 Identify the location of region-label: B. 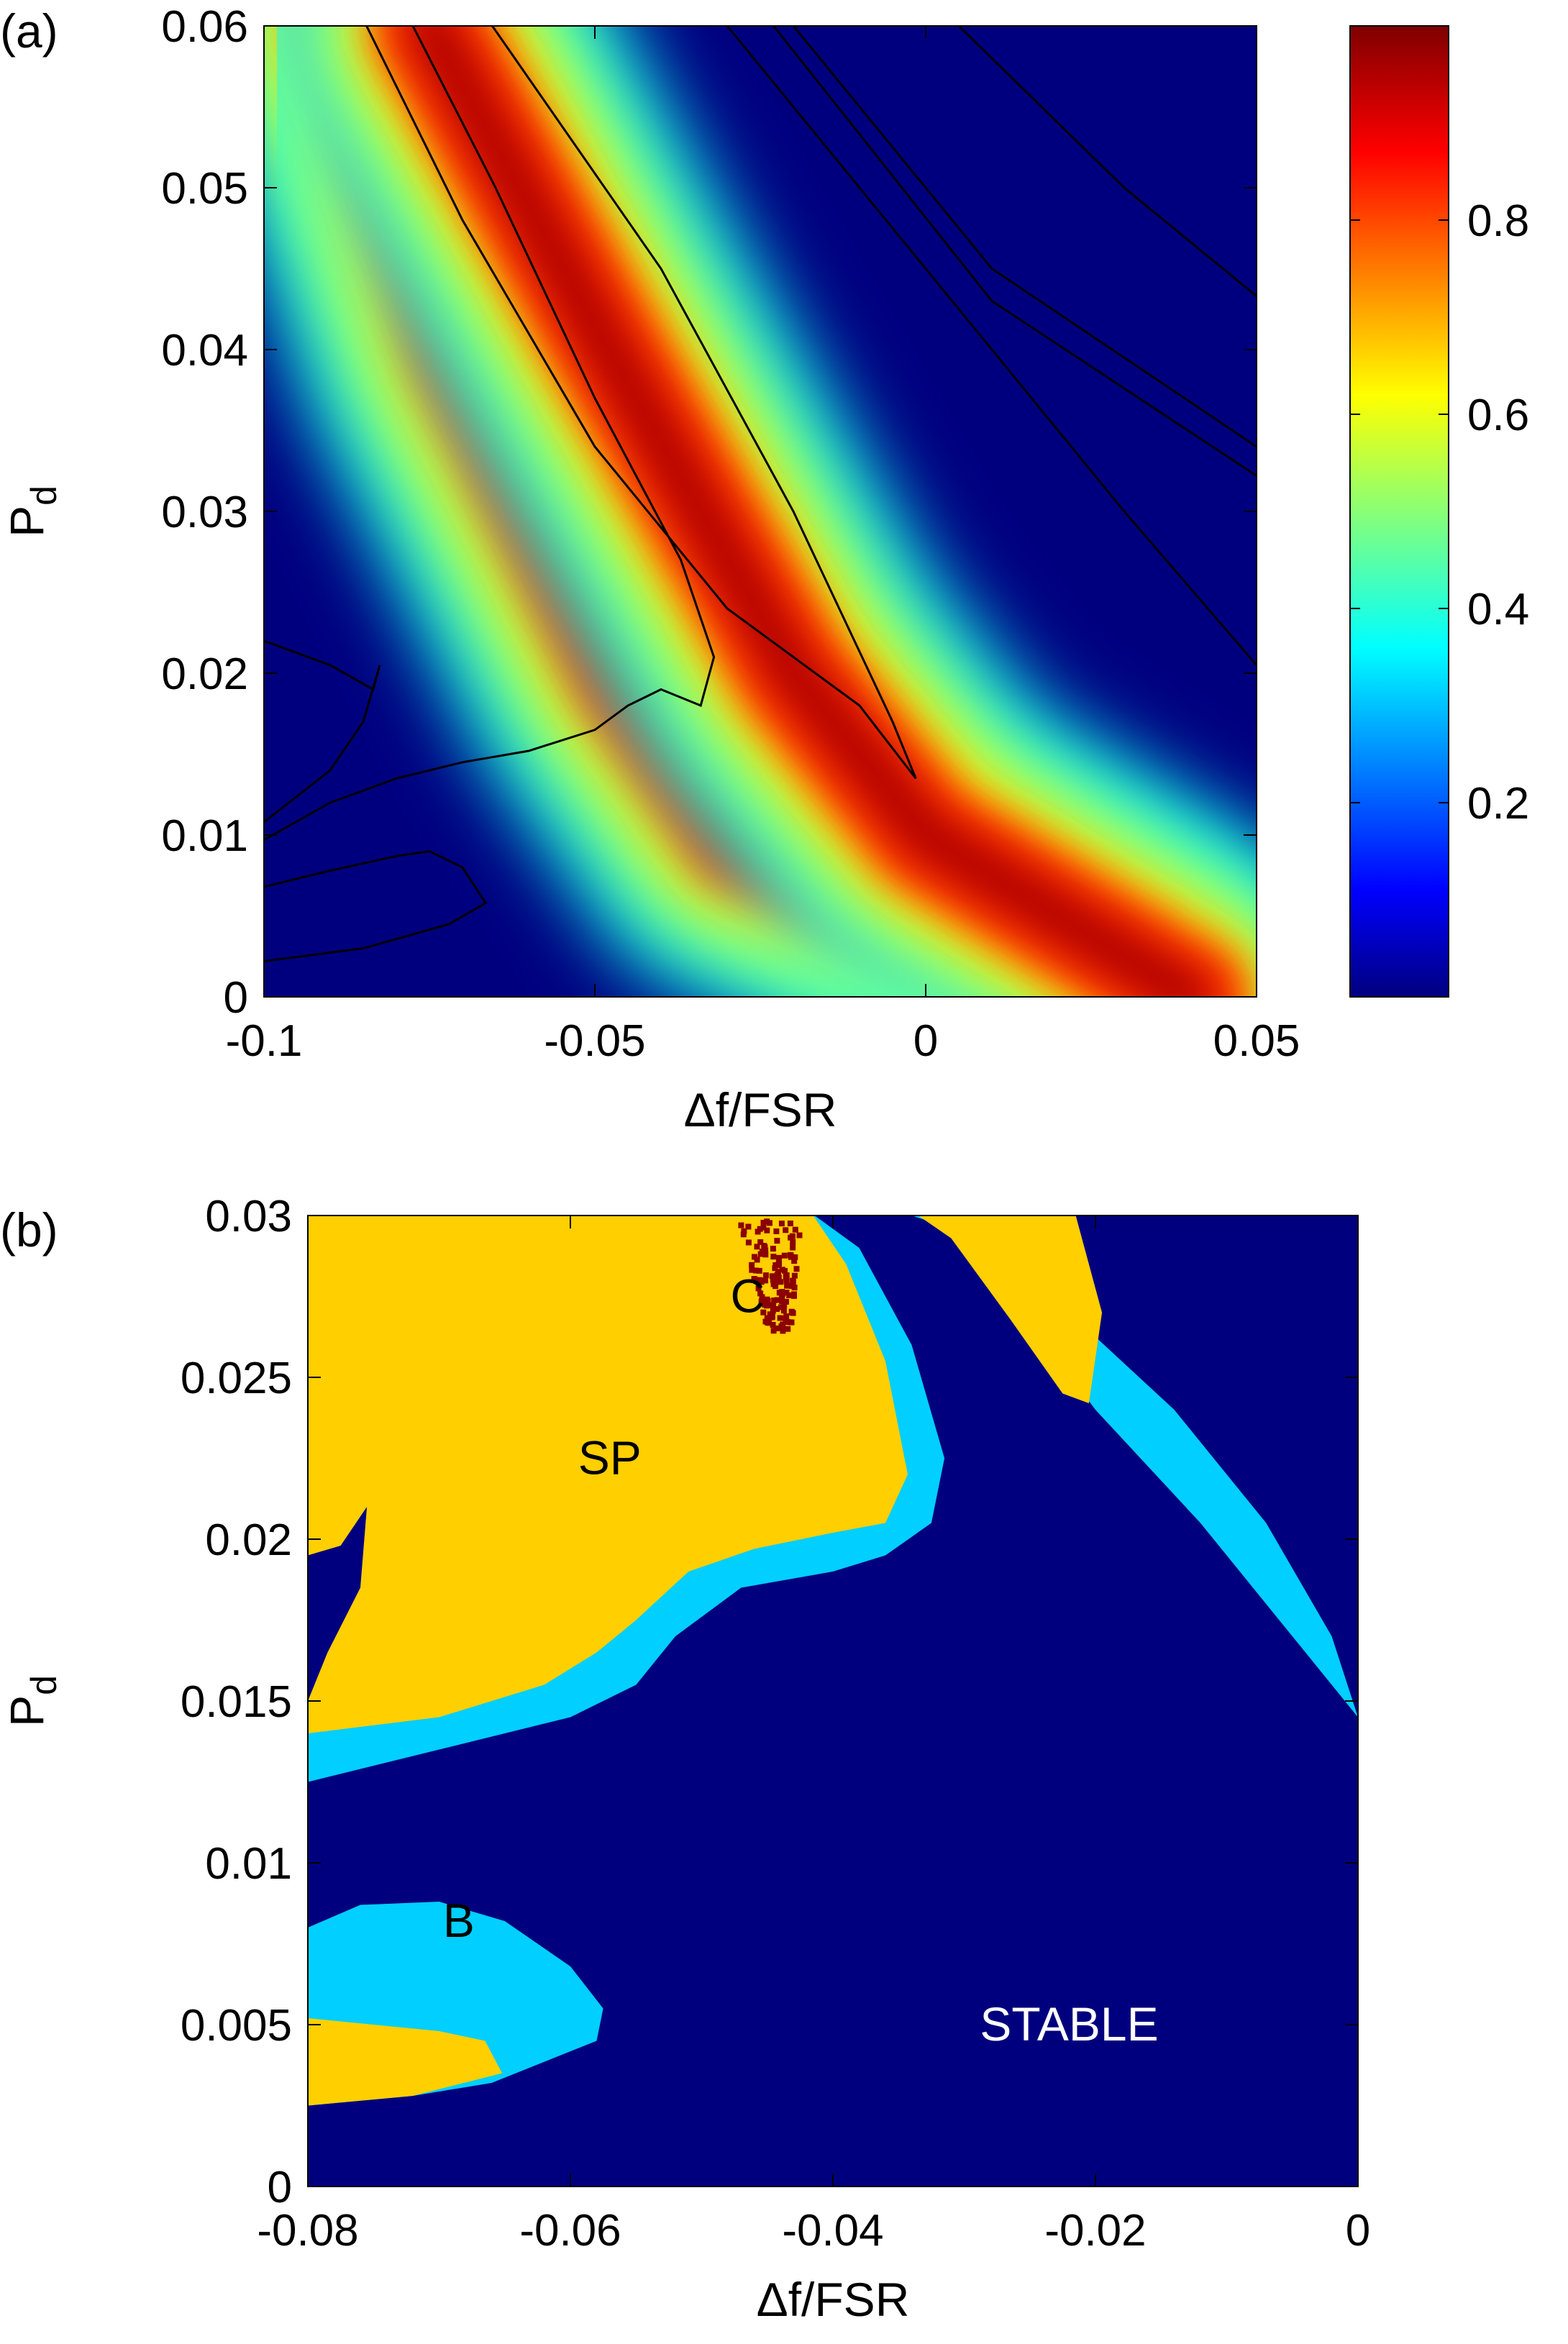
(459, 1920).